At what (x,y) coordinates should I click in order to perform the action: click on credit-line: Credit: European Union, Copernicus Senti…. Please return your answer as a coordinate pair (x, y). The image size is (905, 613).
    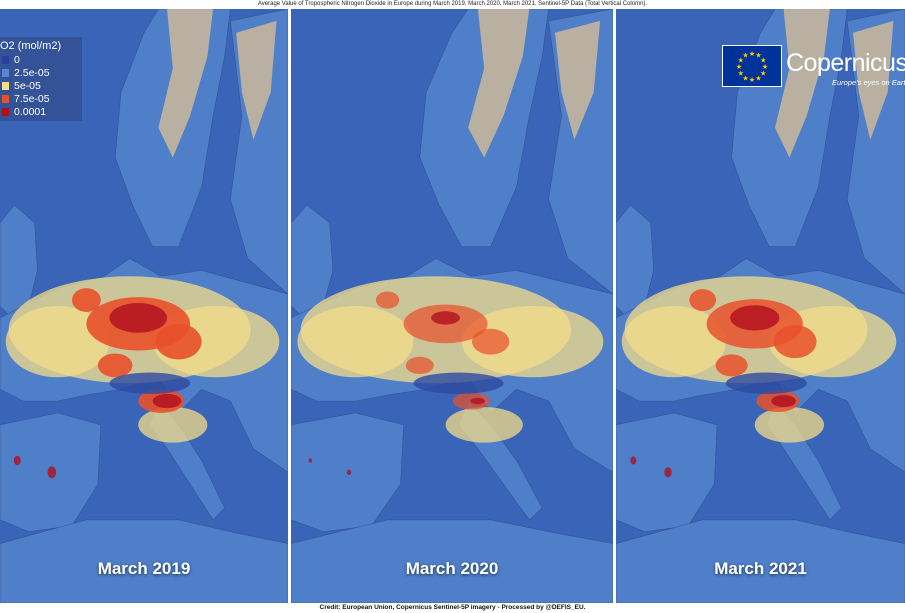
    Looking at the image, I should click on (452, 607).